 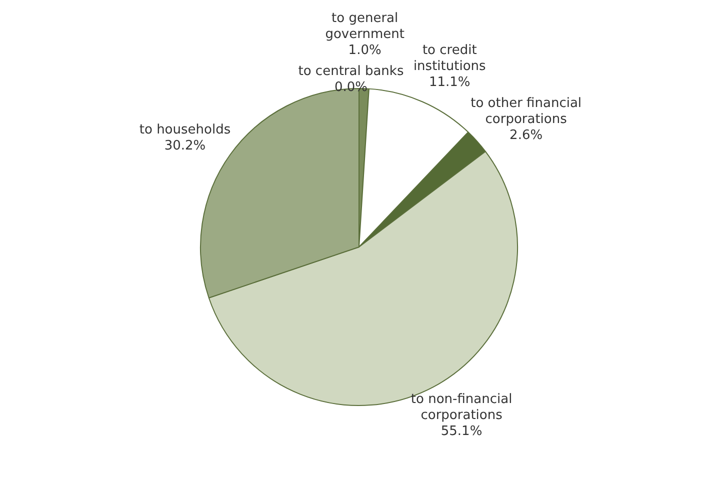 What do you see at coordinates (526, 112) in the screenshot?
I see `slice-label: to other financial corporations` at bounding box center [526, 112].